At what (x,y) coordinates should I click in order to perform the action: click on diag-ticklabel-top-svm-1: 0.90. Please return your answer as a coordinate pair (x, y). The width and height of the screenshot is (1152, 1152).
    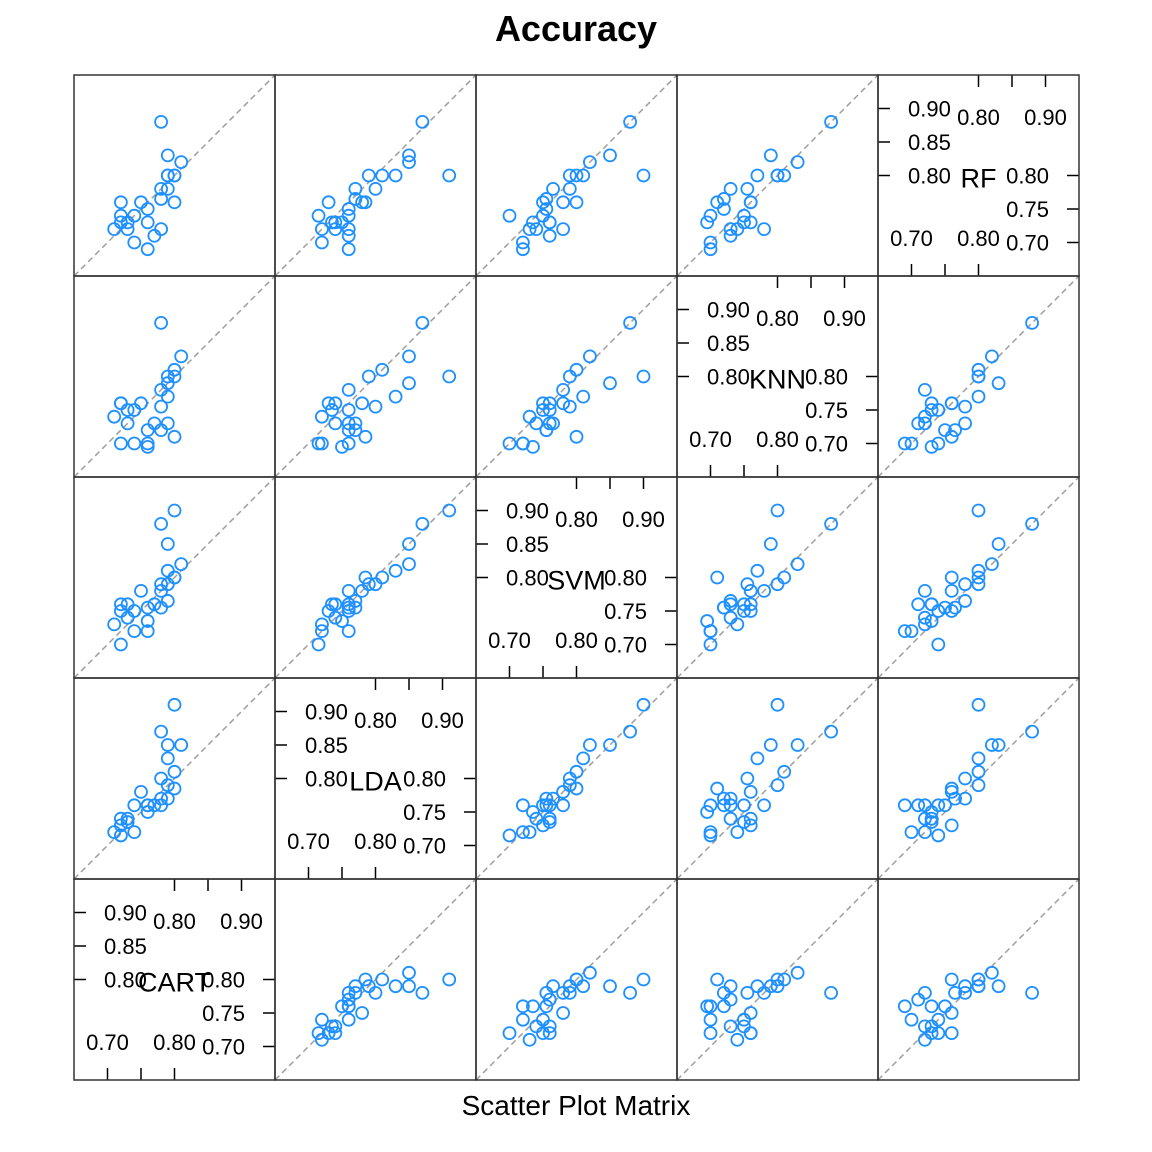
    Looking at the image, I should click on (643, 519).